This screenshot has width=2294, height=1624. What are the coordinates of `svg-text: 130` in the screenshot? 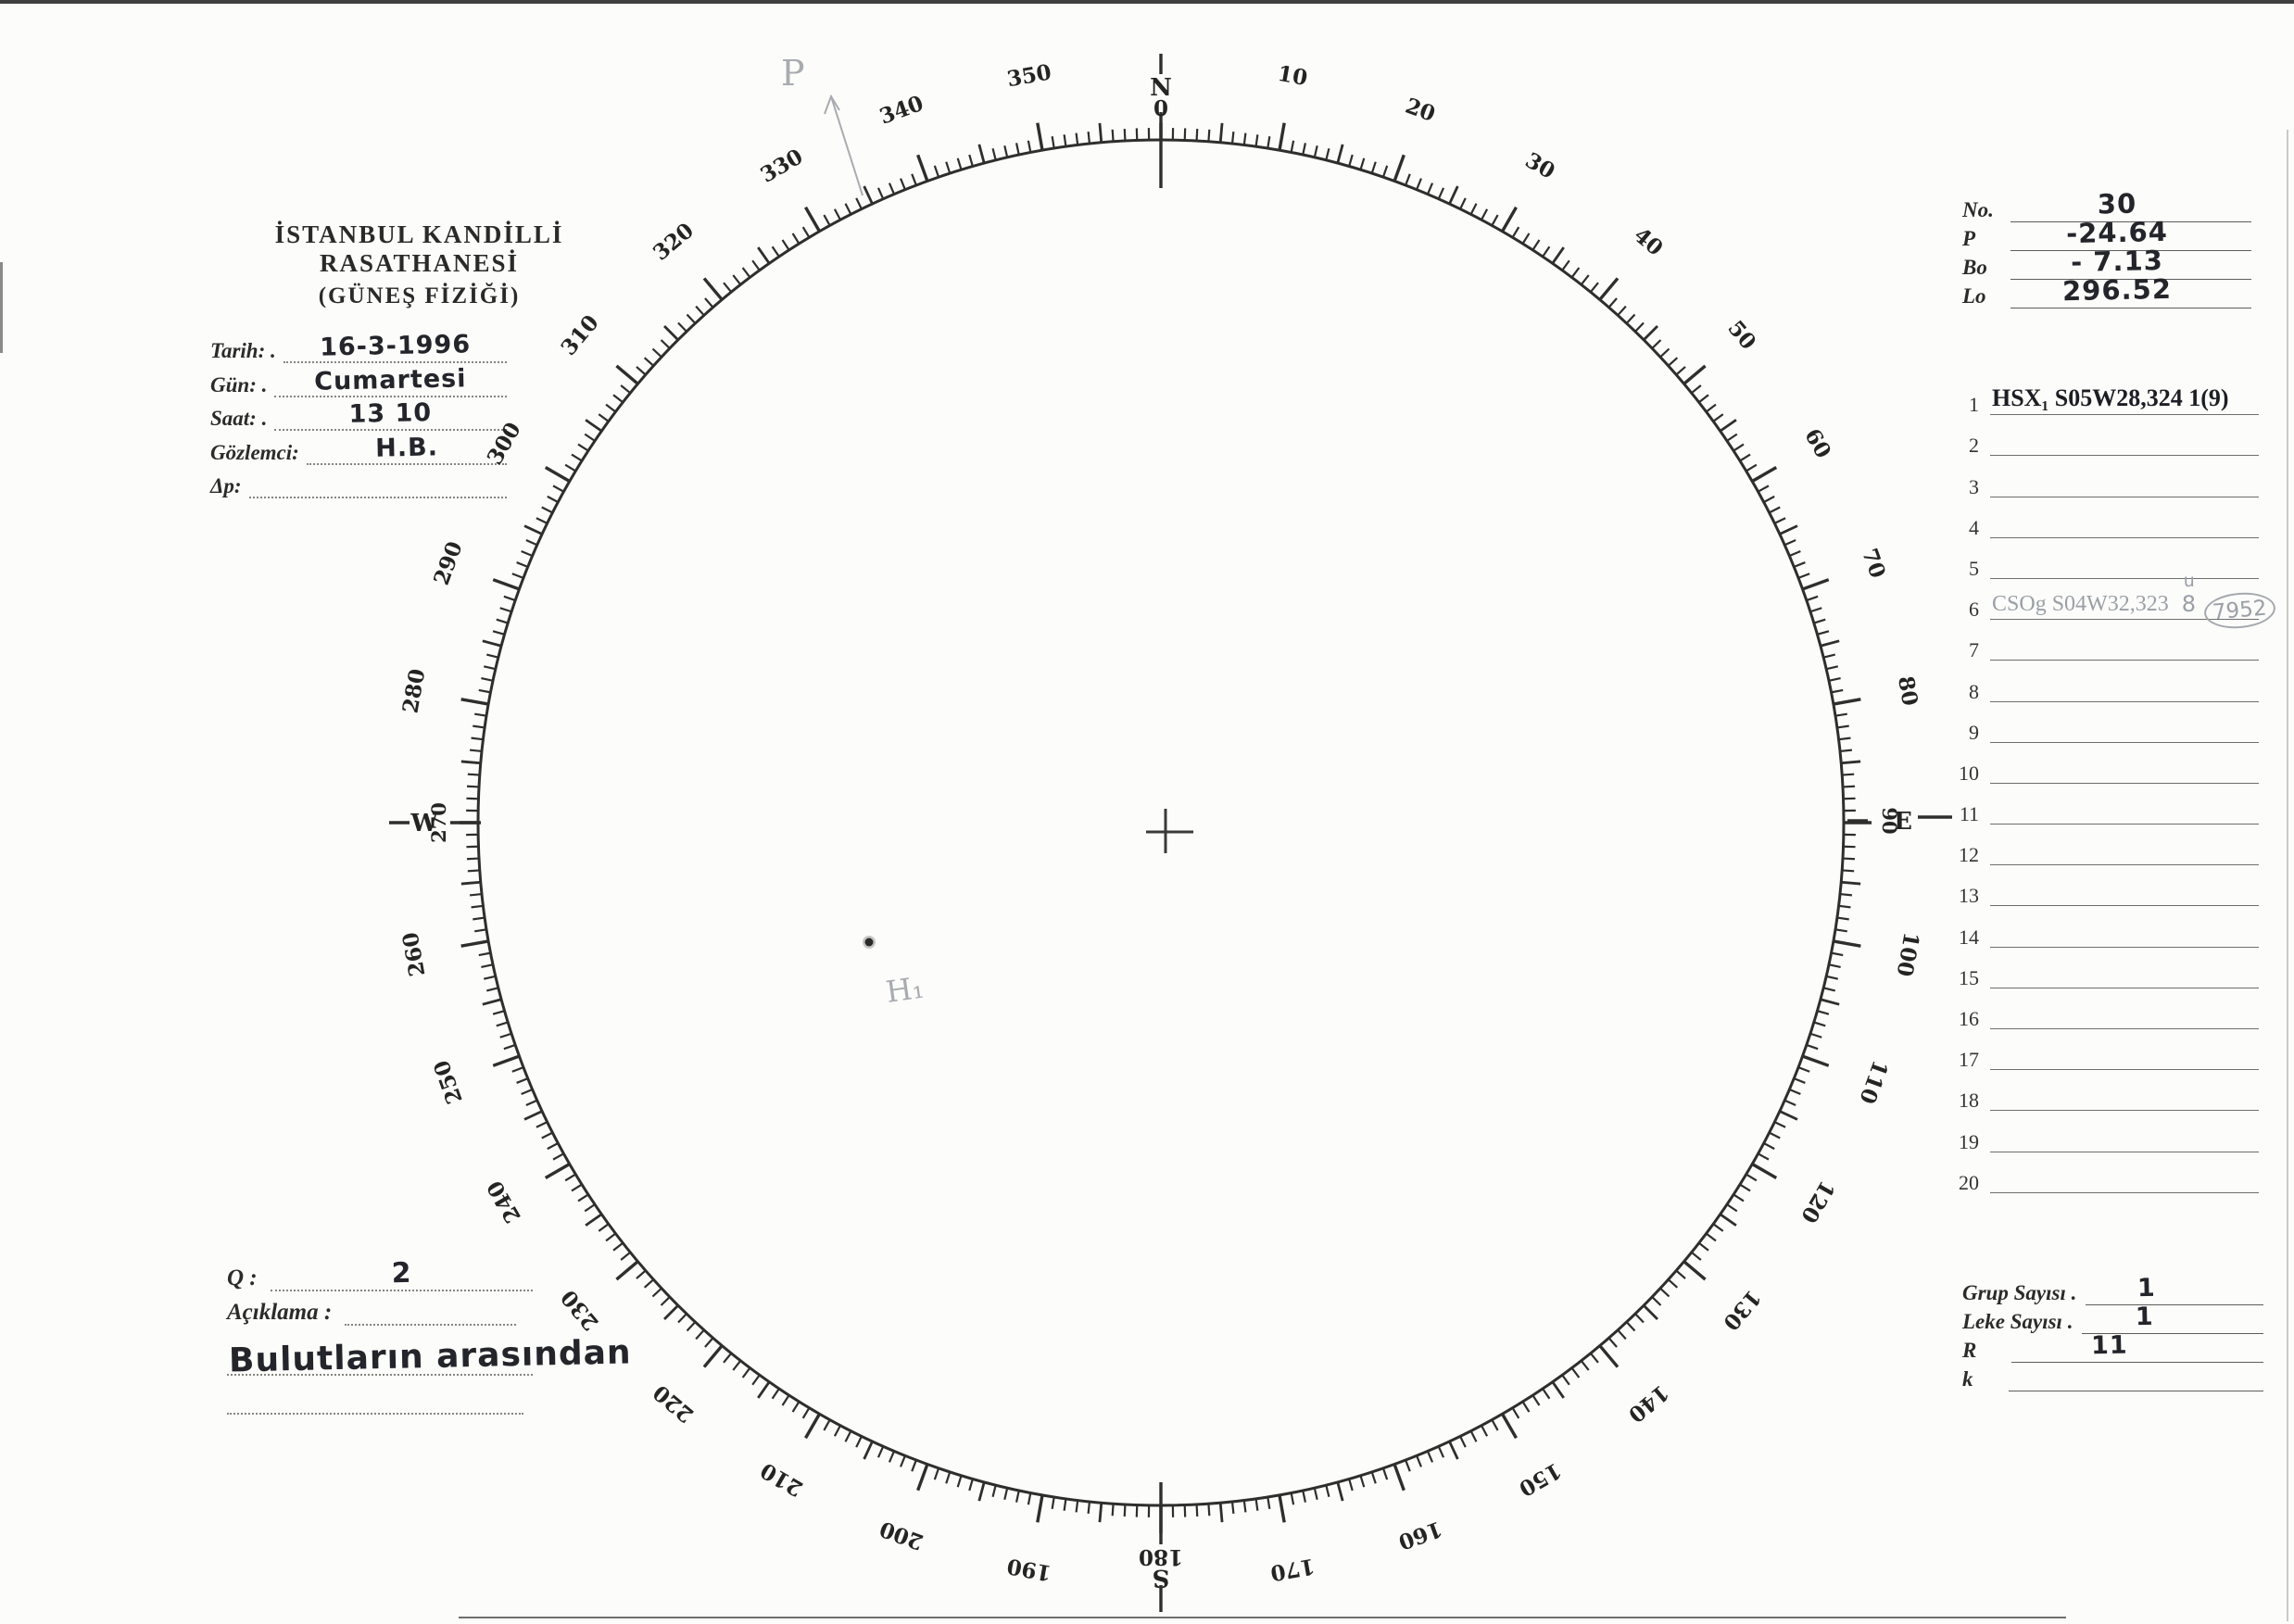 It's located at (1742, 1310).